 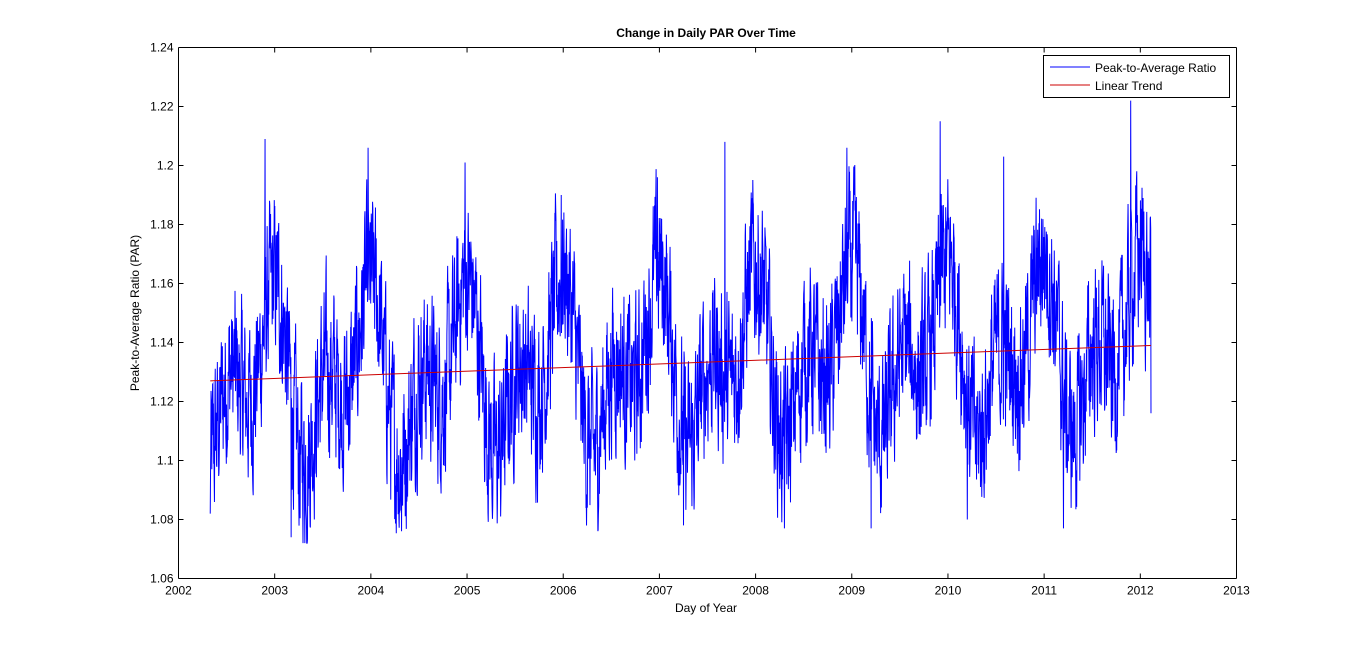 What do you see at coordinates (162, 284) in the screenshot?
I see `y-tick-label: 1.16` at bounding box center [162, 284].